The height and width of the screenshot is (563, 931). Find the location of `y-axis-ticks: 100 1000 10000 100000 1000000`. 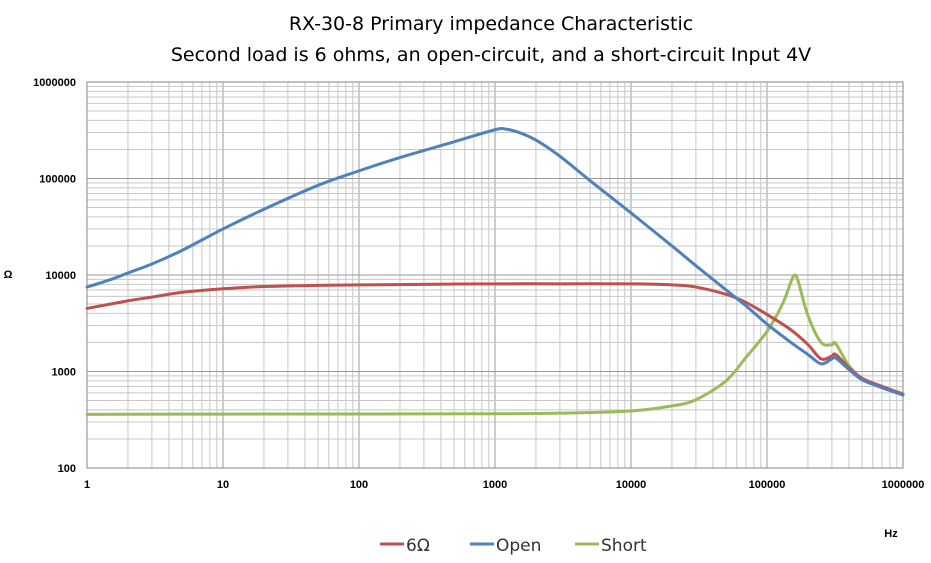

y-axis-ticks: 100 1000 10000 100000 1000000 is located at coordinates (54, 276).